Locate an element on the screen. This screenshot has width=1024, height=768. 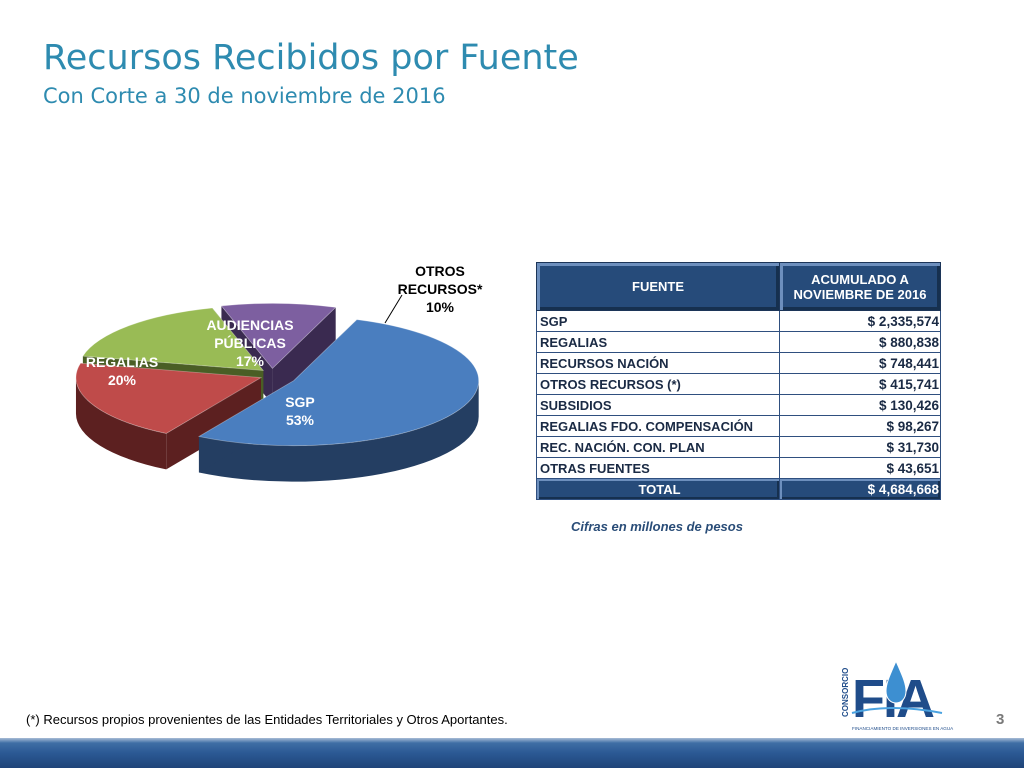
row-source: OTROS RECURSOS (*) is located at coordinates (658, 384).